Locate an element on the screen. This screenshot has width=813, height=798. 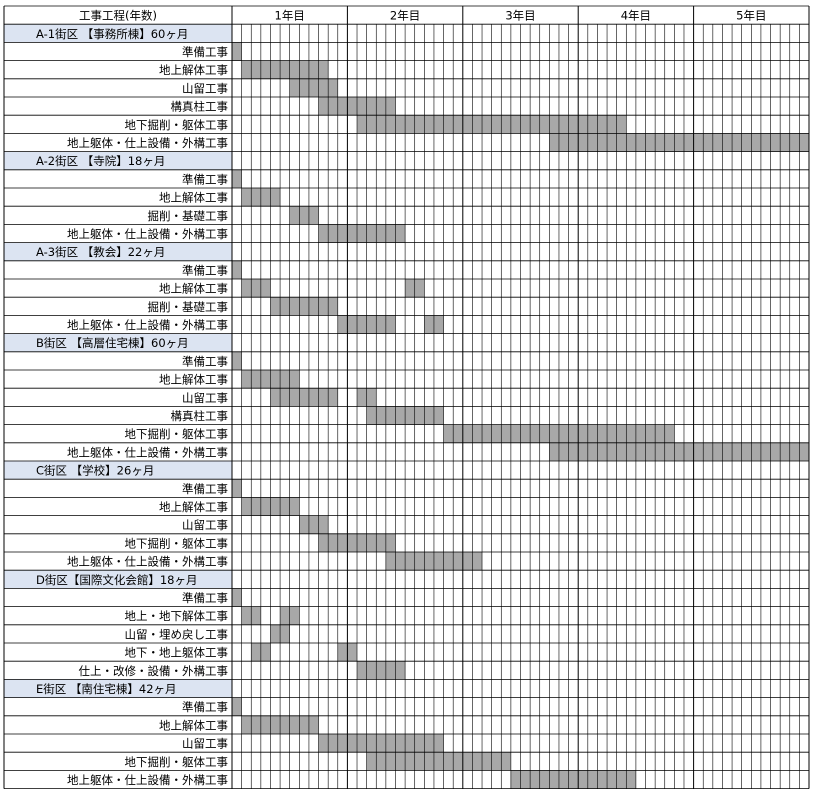
task-label: 山留・埋め戻し工事 is located at coordinates (177, 634).